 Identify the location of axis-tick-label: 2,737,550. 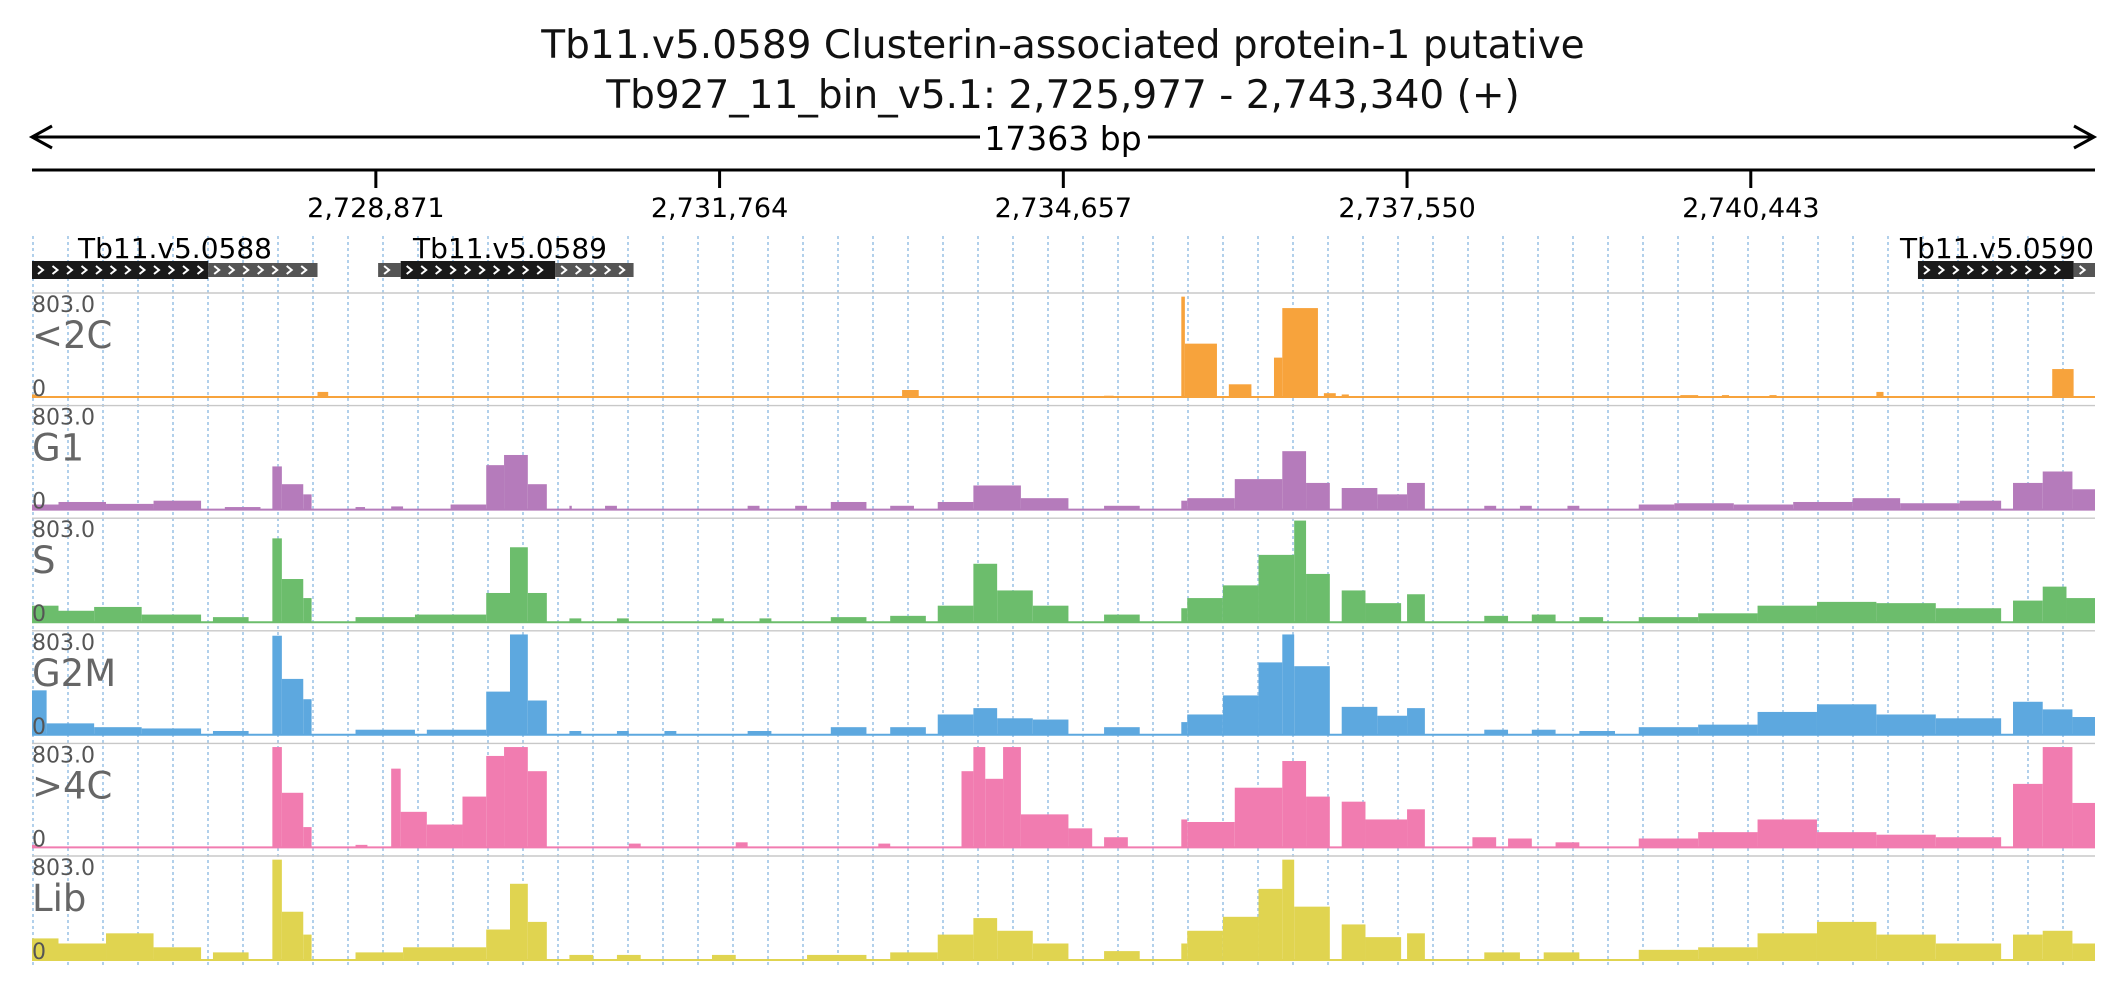
(1406, 208).